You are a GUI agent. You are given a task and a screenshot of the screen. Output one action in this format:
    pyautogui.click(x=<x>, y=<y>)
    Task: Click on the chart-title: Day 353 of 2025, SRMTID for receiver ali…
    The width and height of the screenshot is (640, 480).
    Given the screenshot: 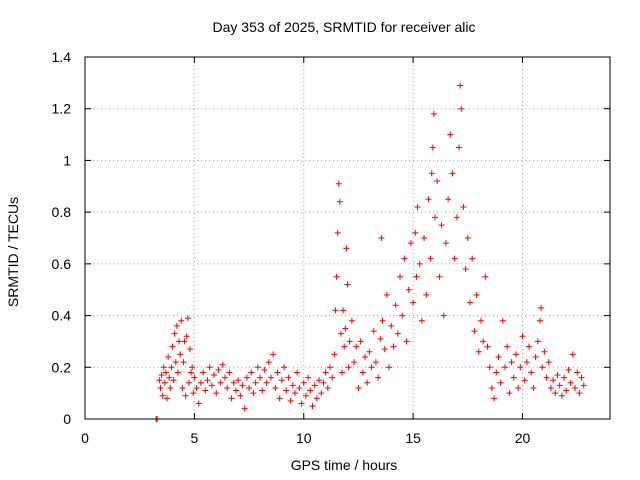 What is the action you would take?
    pyautogui.click(x=344, y=27)
    